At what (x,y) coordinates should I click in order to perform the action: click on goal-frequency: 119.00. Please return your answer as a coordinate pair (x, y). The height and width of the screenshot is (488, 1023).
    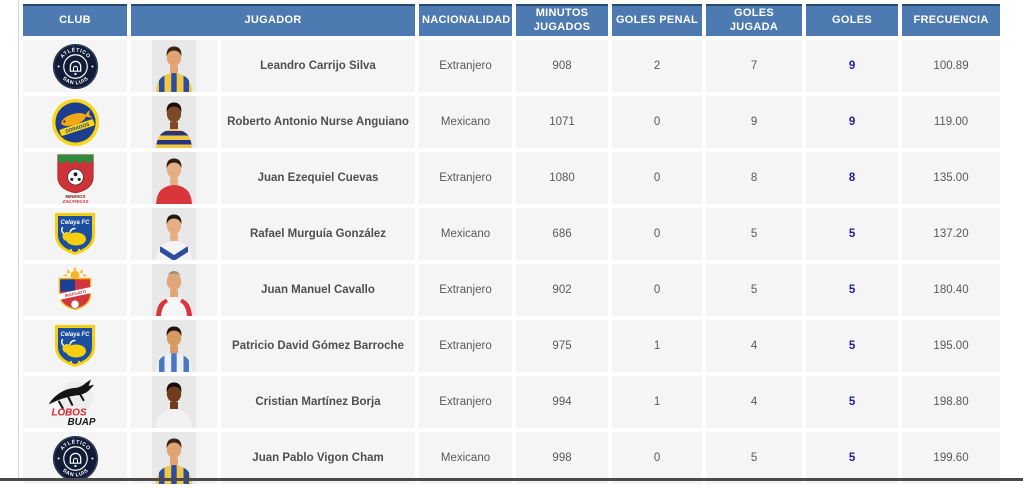
    Looking at the image, I should click on (951, 122).